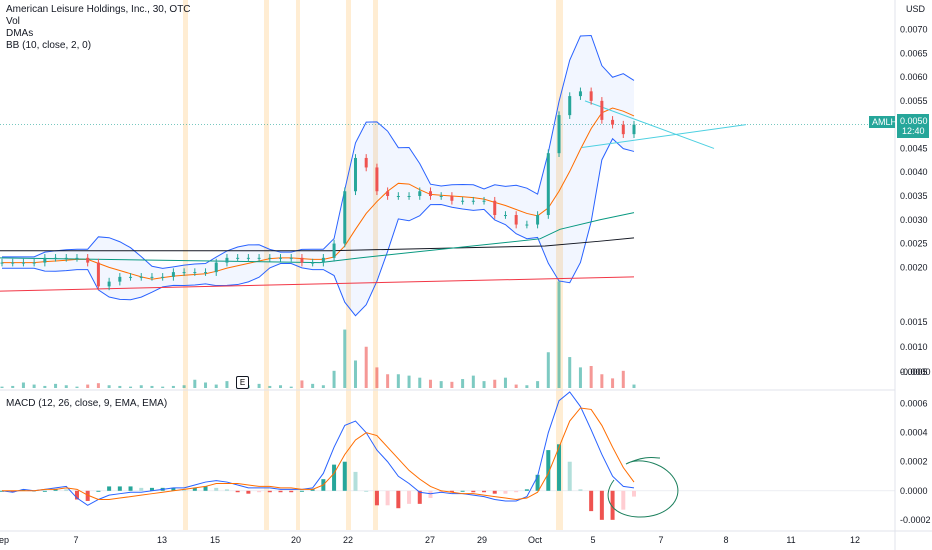  What do you see at coordinates (914, 491) in the screenshot?
I see `macd-tick-label: 0.0000` at bounding box center [914, 491].